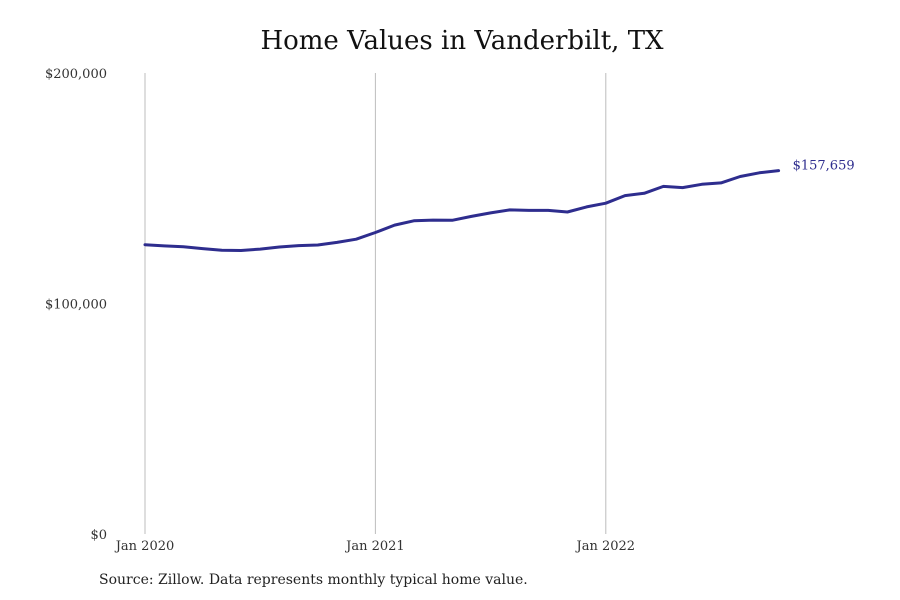  I want to click on series-line, so click(462, 210).